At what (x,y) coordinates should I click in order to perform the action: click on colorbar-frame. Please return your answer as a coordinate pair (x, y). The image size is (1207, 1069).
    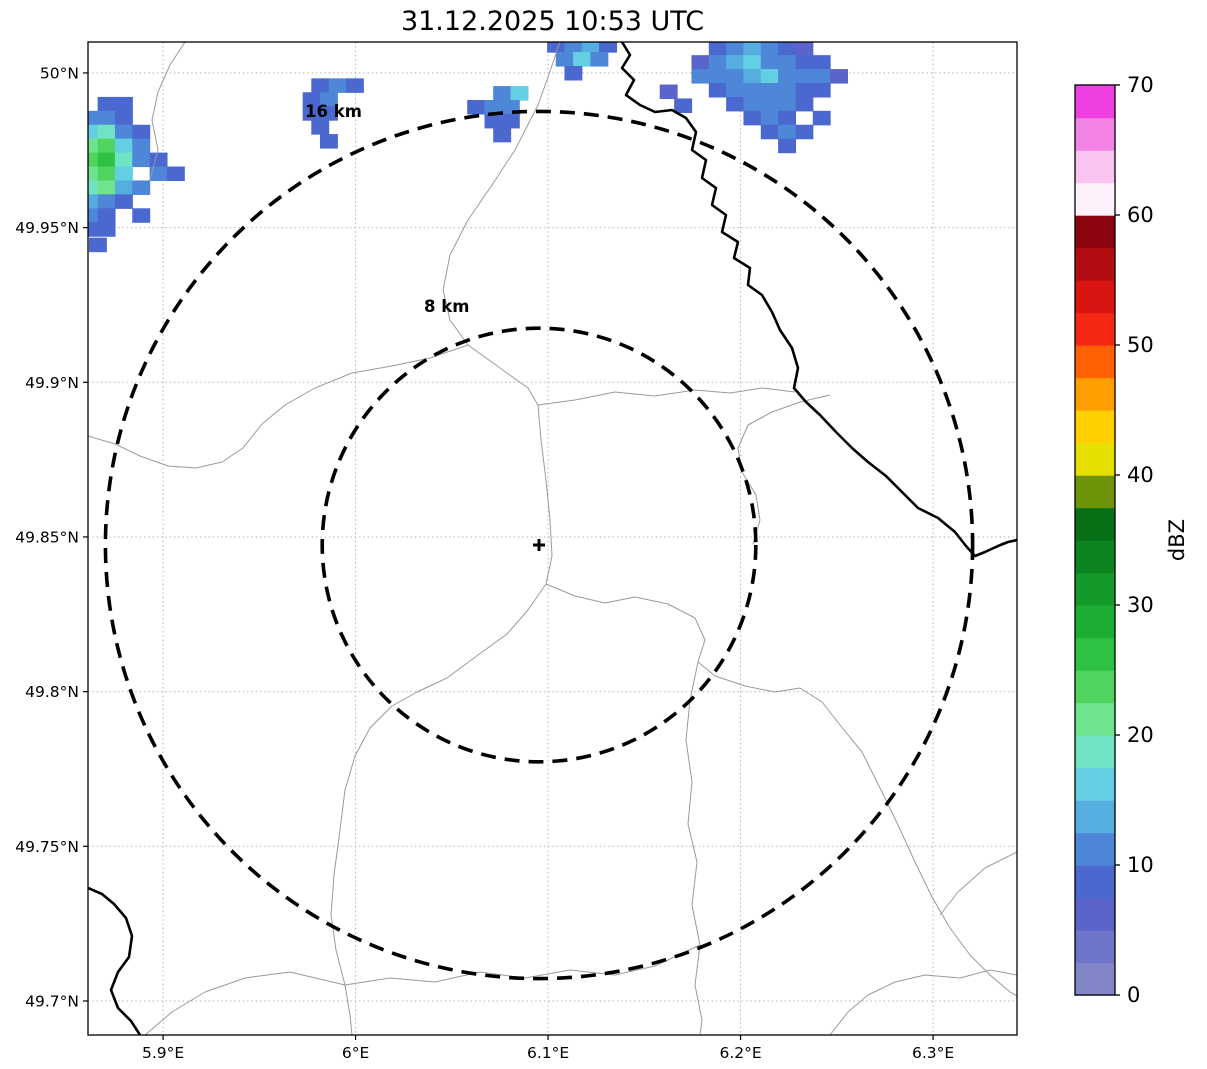
    Looking at the image, I should click on (1095, 540).